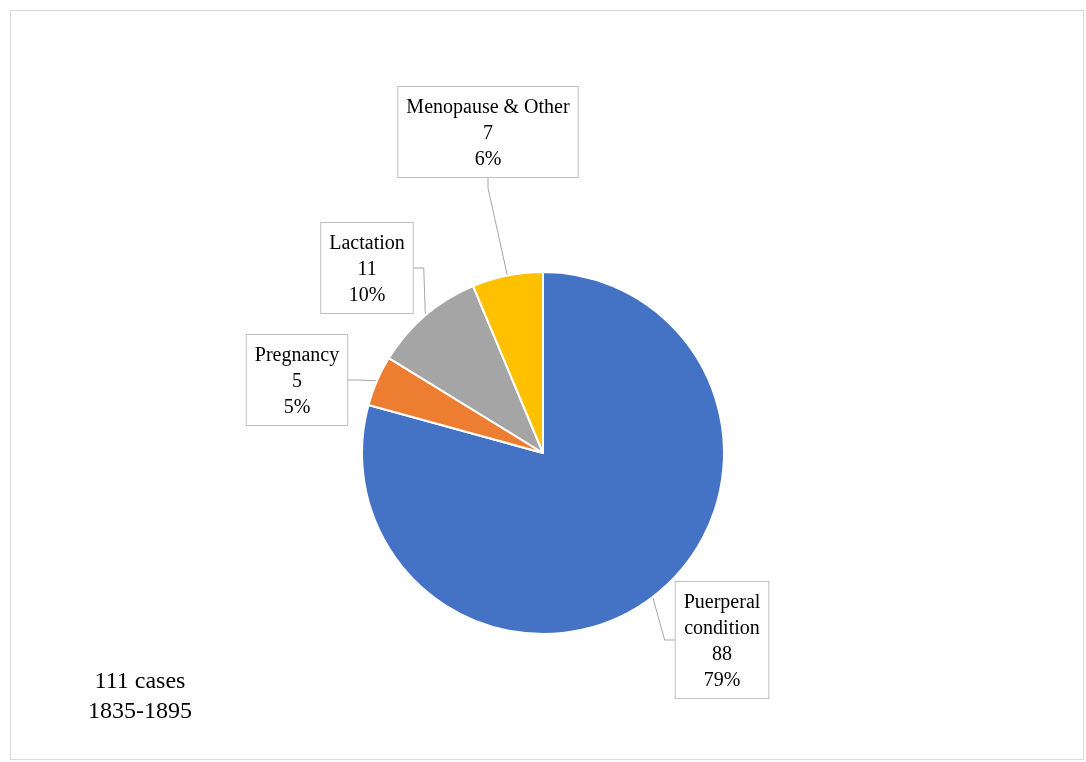 The image size is (1086, 762). I want to click on text: 1835-1895, so click(140, 710).